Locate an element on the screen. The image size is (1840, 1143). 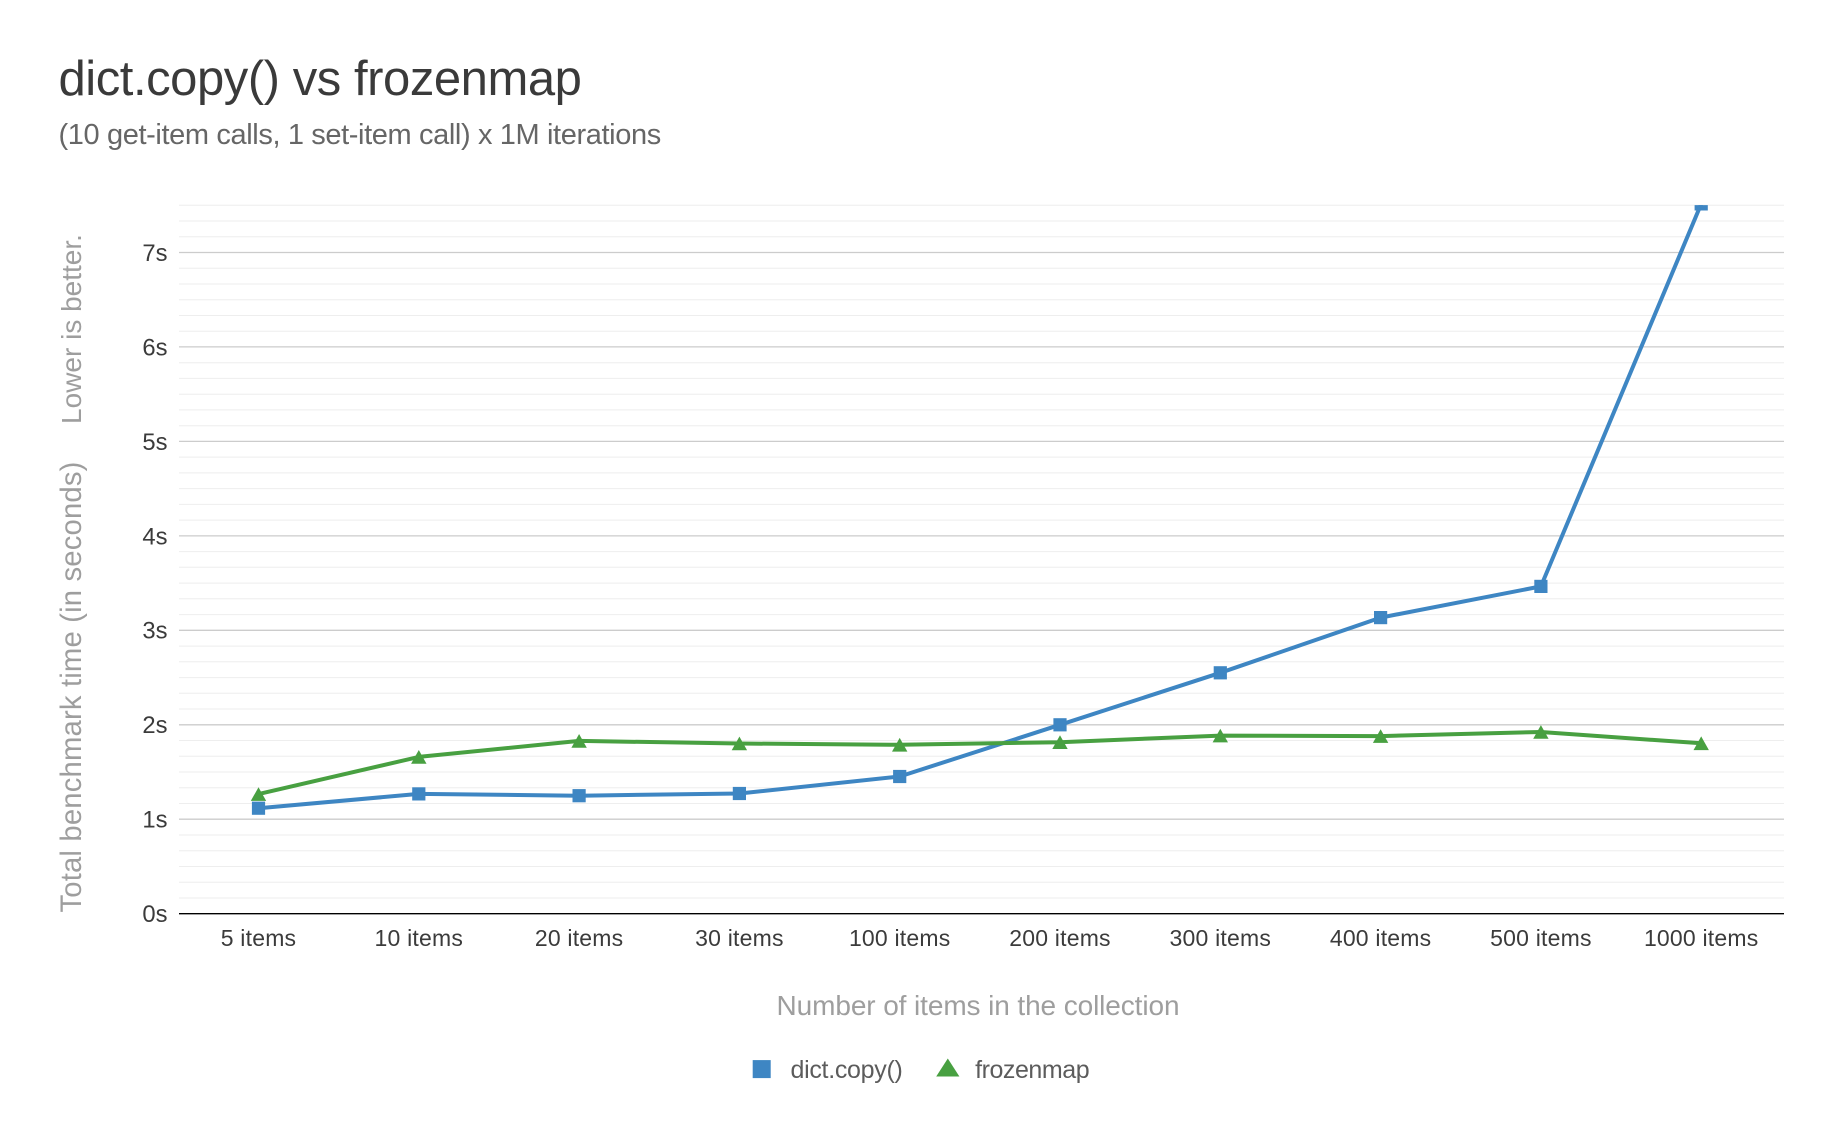
svg-text: dict.copy() is located at coordinates (847, 1070).